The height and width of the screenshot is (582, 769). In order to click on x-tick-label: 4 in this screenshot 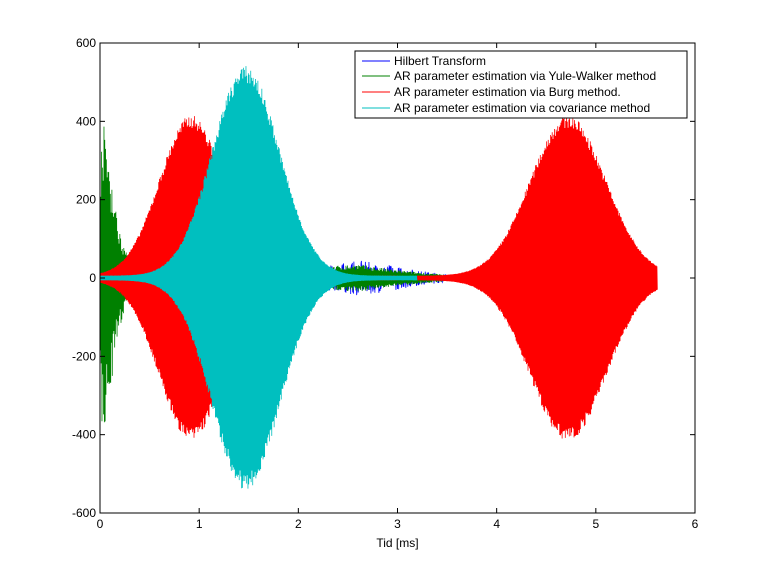, I will do `click(496, 524)`.